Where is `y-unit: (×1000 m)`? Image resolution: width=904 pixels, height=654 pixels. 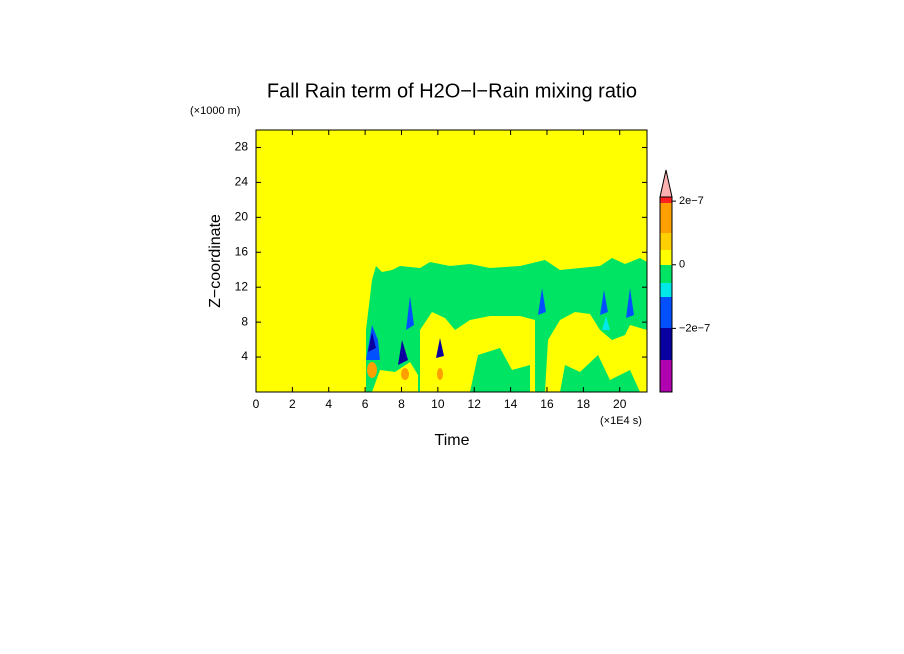
y-unit: (×1000 m) is located at coordinates (215, 111).